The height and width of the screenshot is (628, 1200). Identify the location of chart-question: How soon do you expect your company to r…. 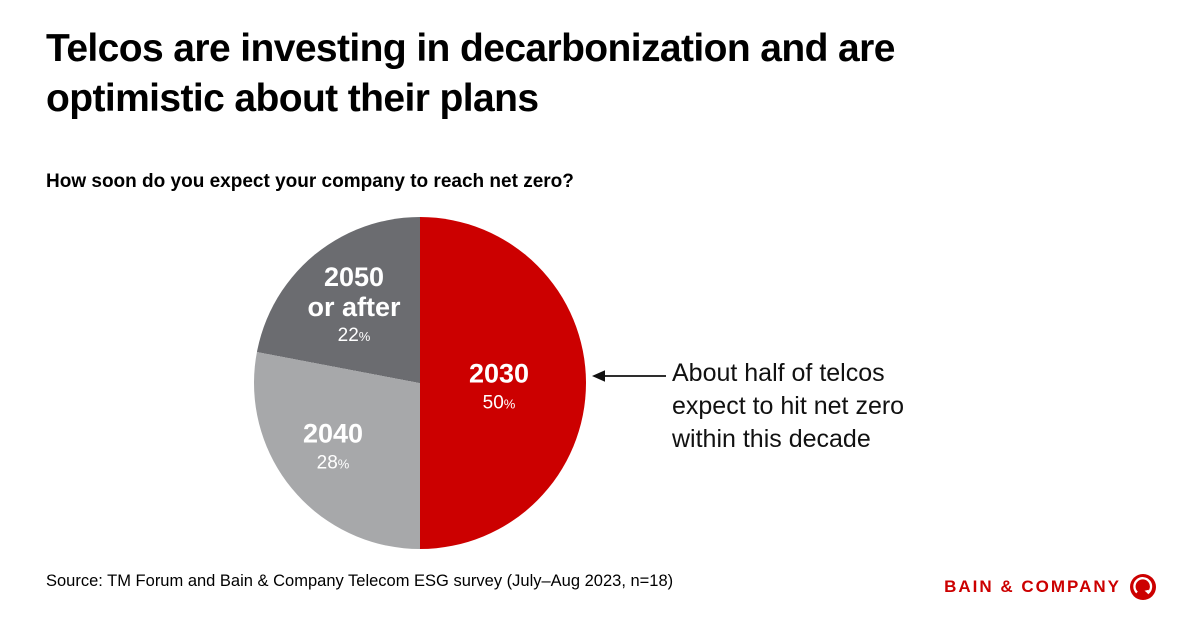
(310, 181).